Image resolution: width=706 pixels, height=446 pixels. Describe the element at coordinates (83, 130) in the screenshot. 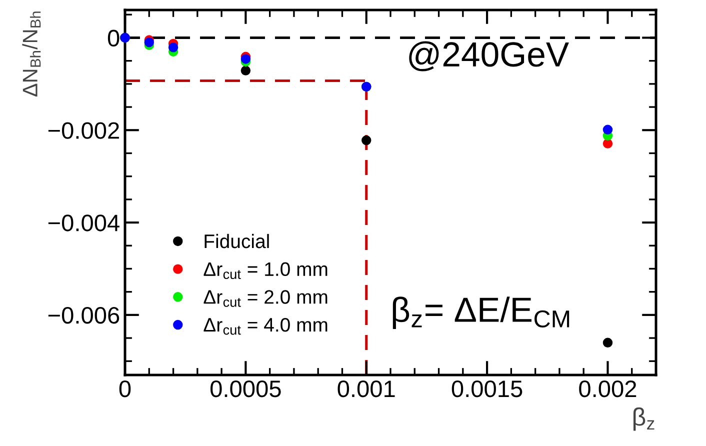

I see `y-tick-label: −0.002` at that location.